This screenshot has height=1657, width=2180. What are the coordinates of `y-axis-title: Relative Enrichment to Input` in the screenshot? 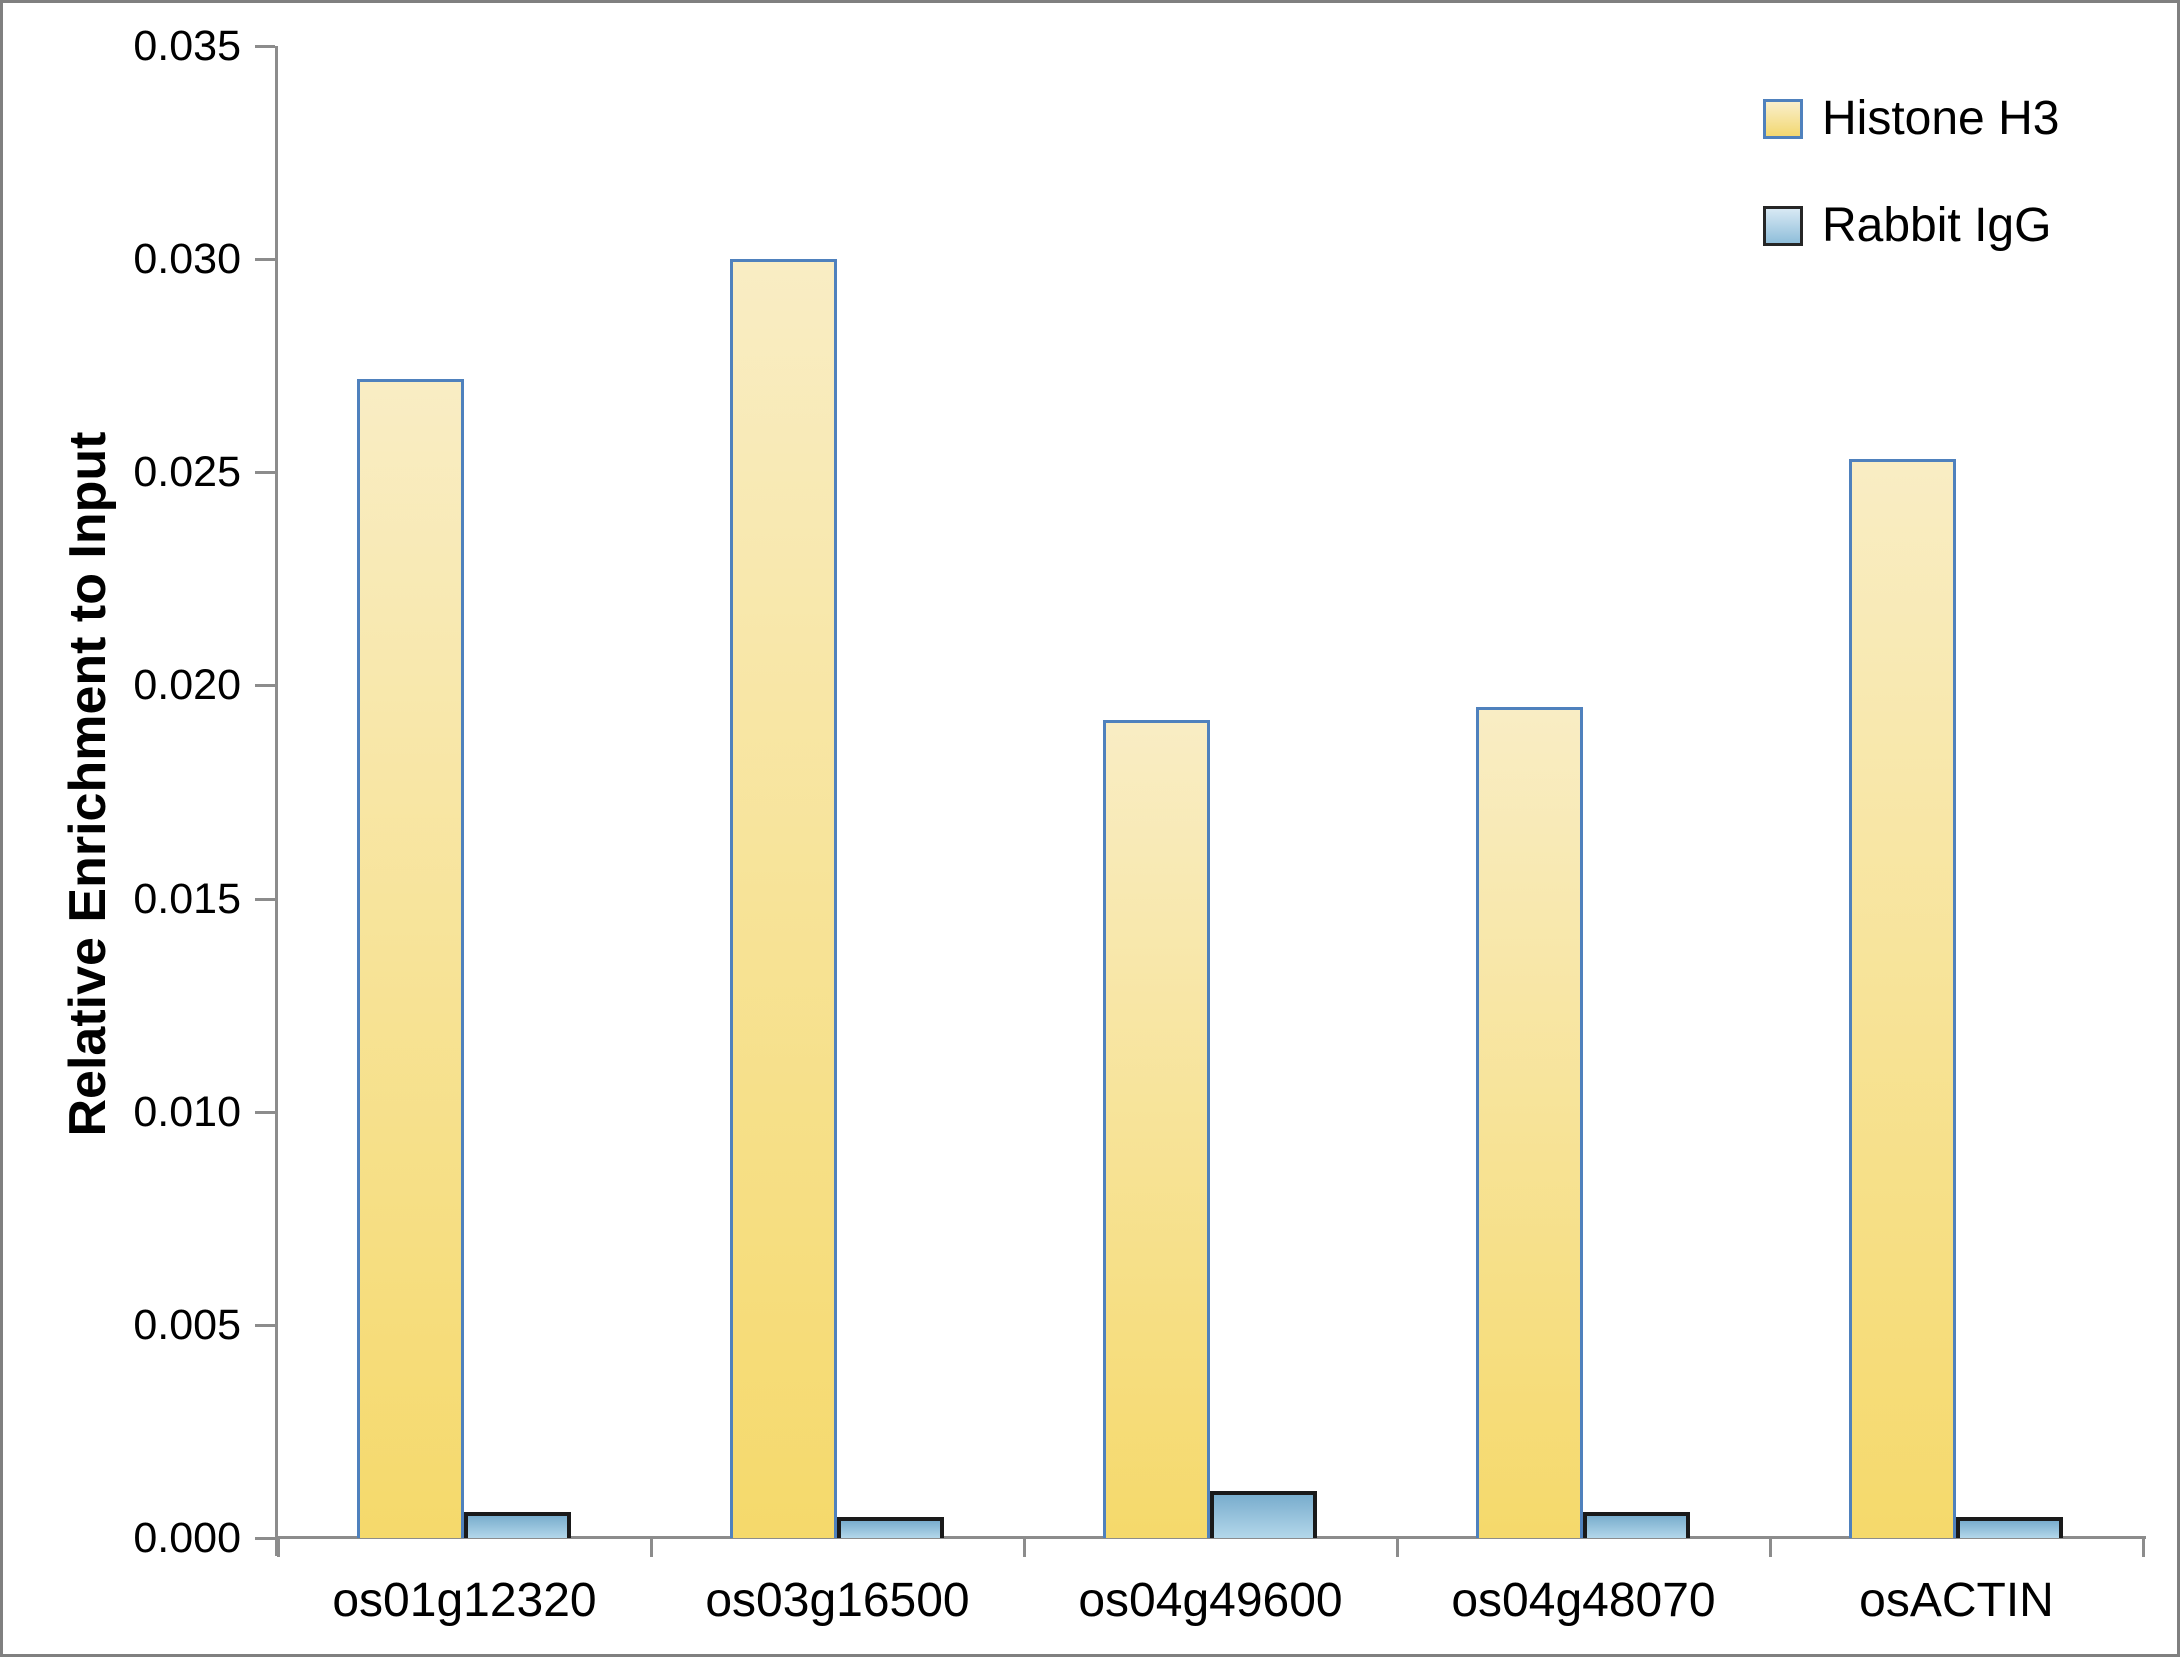 It's located at (88, 784).